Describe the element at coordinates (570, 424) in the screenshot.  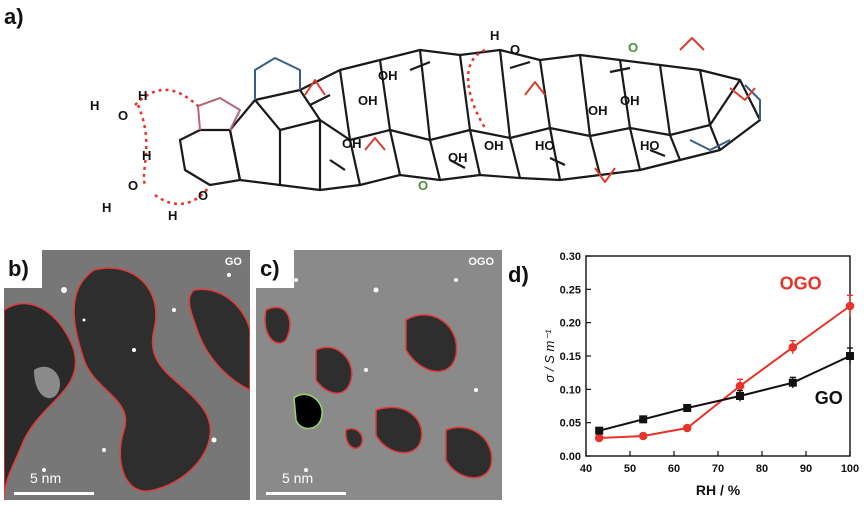
I see `y-tick-label: 0.05` at that location.